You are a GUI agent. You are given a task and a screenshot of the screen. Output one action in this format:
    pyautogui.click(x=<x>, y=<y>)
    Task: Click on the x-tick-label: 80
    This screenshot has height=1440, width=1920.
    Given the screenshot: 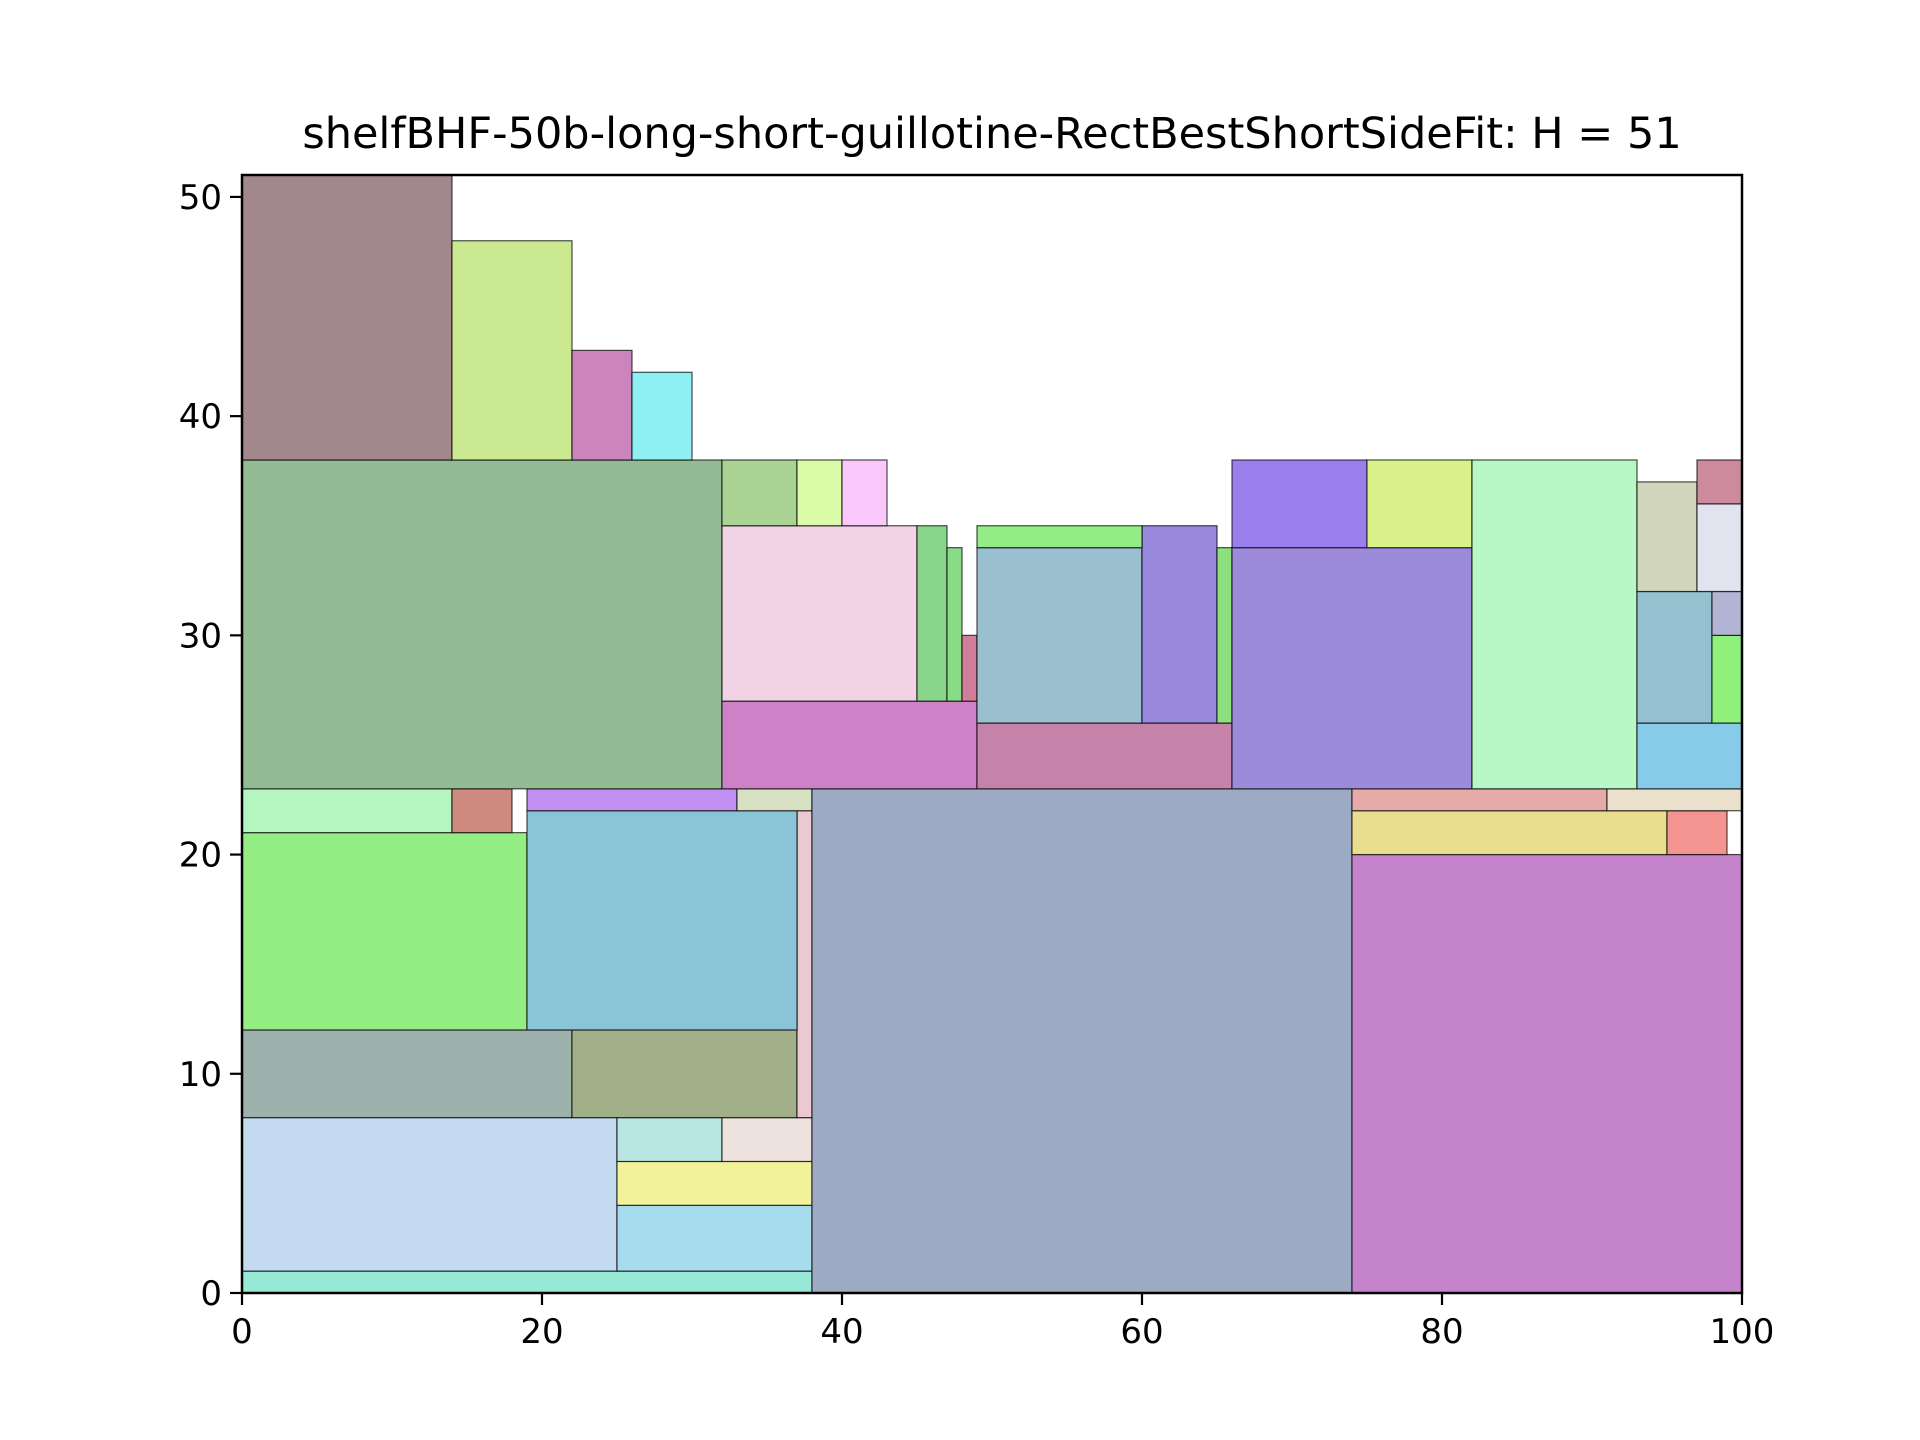 What is the action you would take?
    pyautogui.click(x=1441, y=1332)
    